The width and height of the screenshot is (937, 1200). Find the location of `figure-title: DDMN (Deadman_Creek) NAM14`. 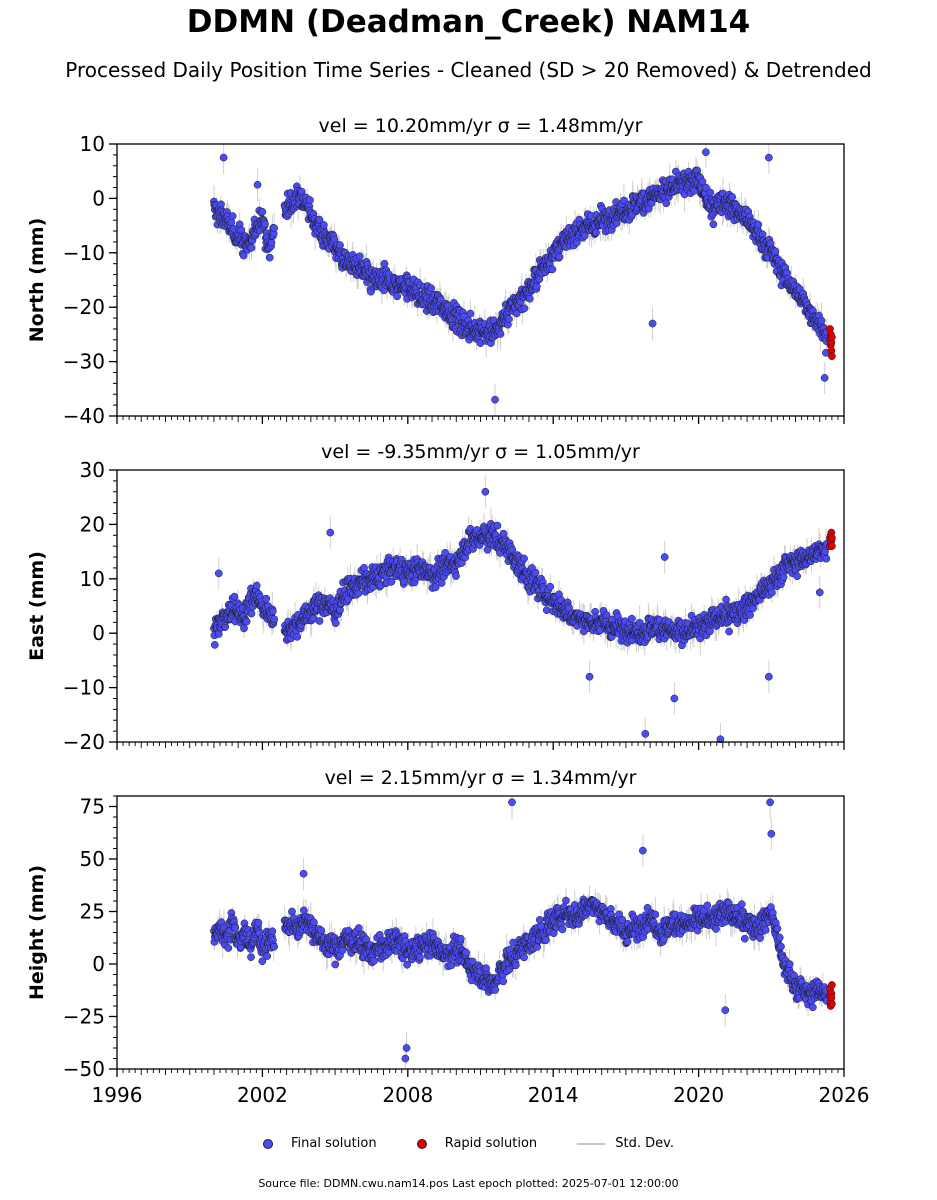

figure-title: DDMN (Deadman_Creek) NAM14 is located at coordinates (468, 22).